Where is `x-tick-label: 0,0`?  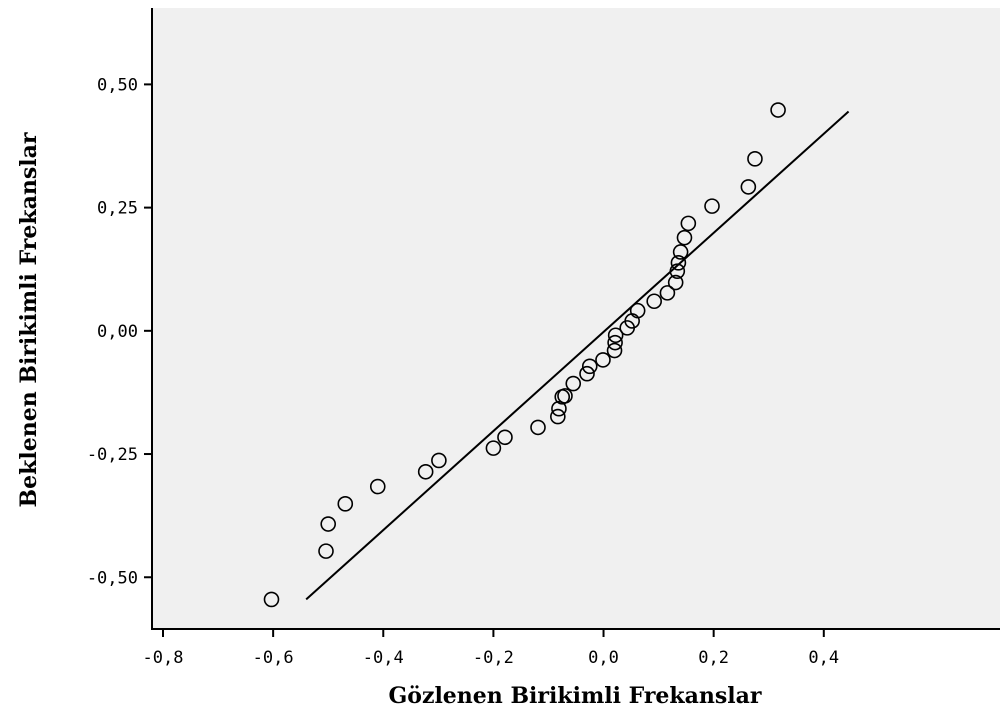 x-tick-label: 0,0 is located at coordinates (603, 658).